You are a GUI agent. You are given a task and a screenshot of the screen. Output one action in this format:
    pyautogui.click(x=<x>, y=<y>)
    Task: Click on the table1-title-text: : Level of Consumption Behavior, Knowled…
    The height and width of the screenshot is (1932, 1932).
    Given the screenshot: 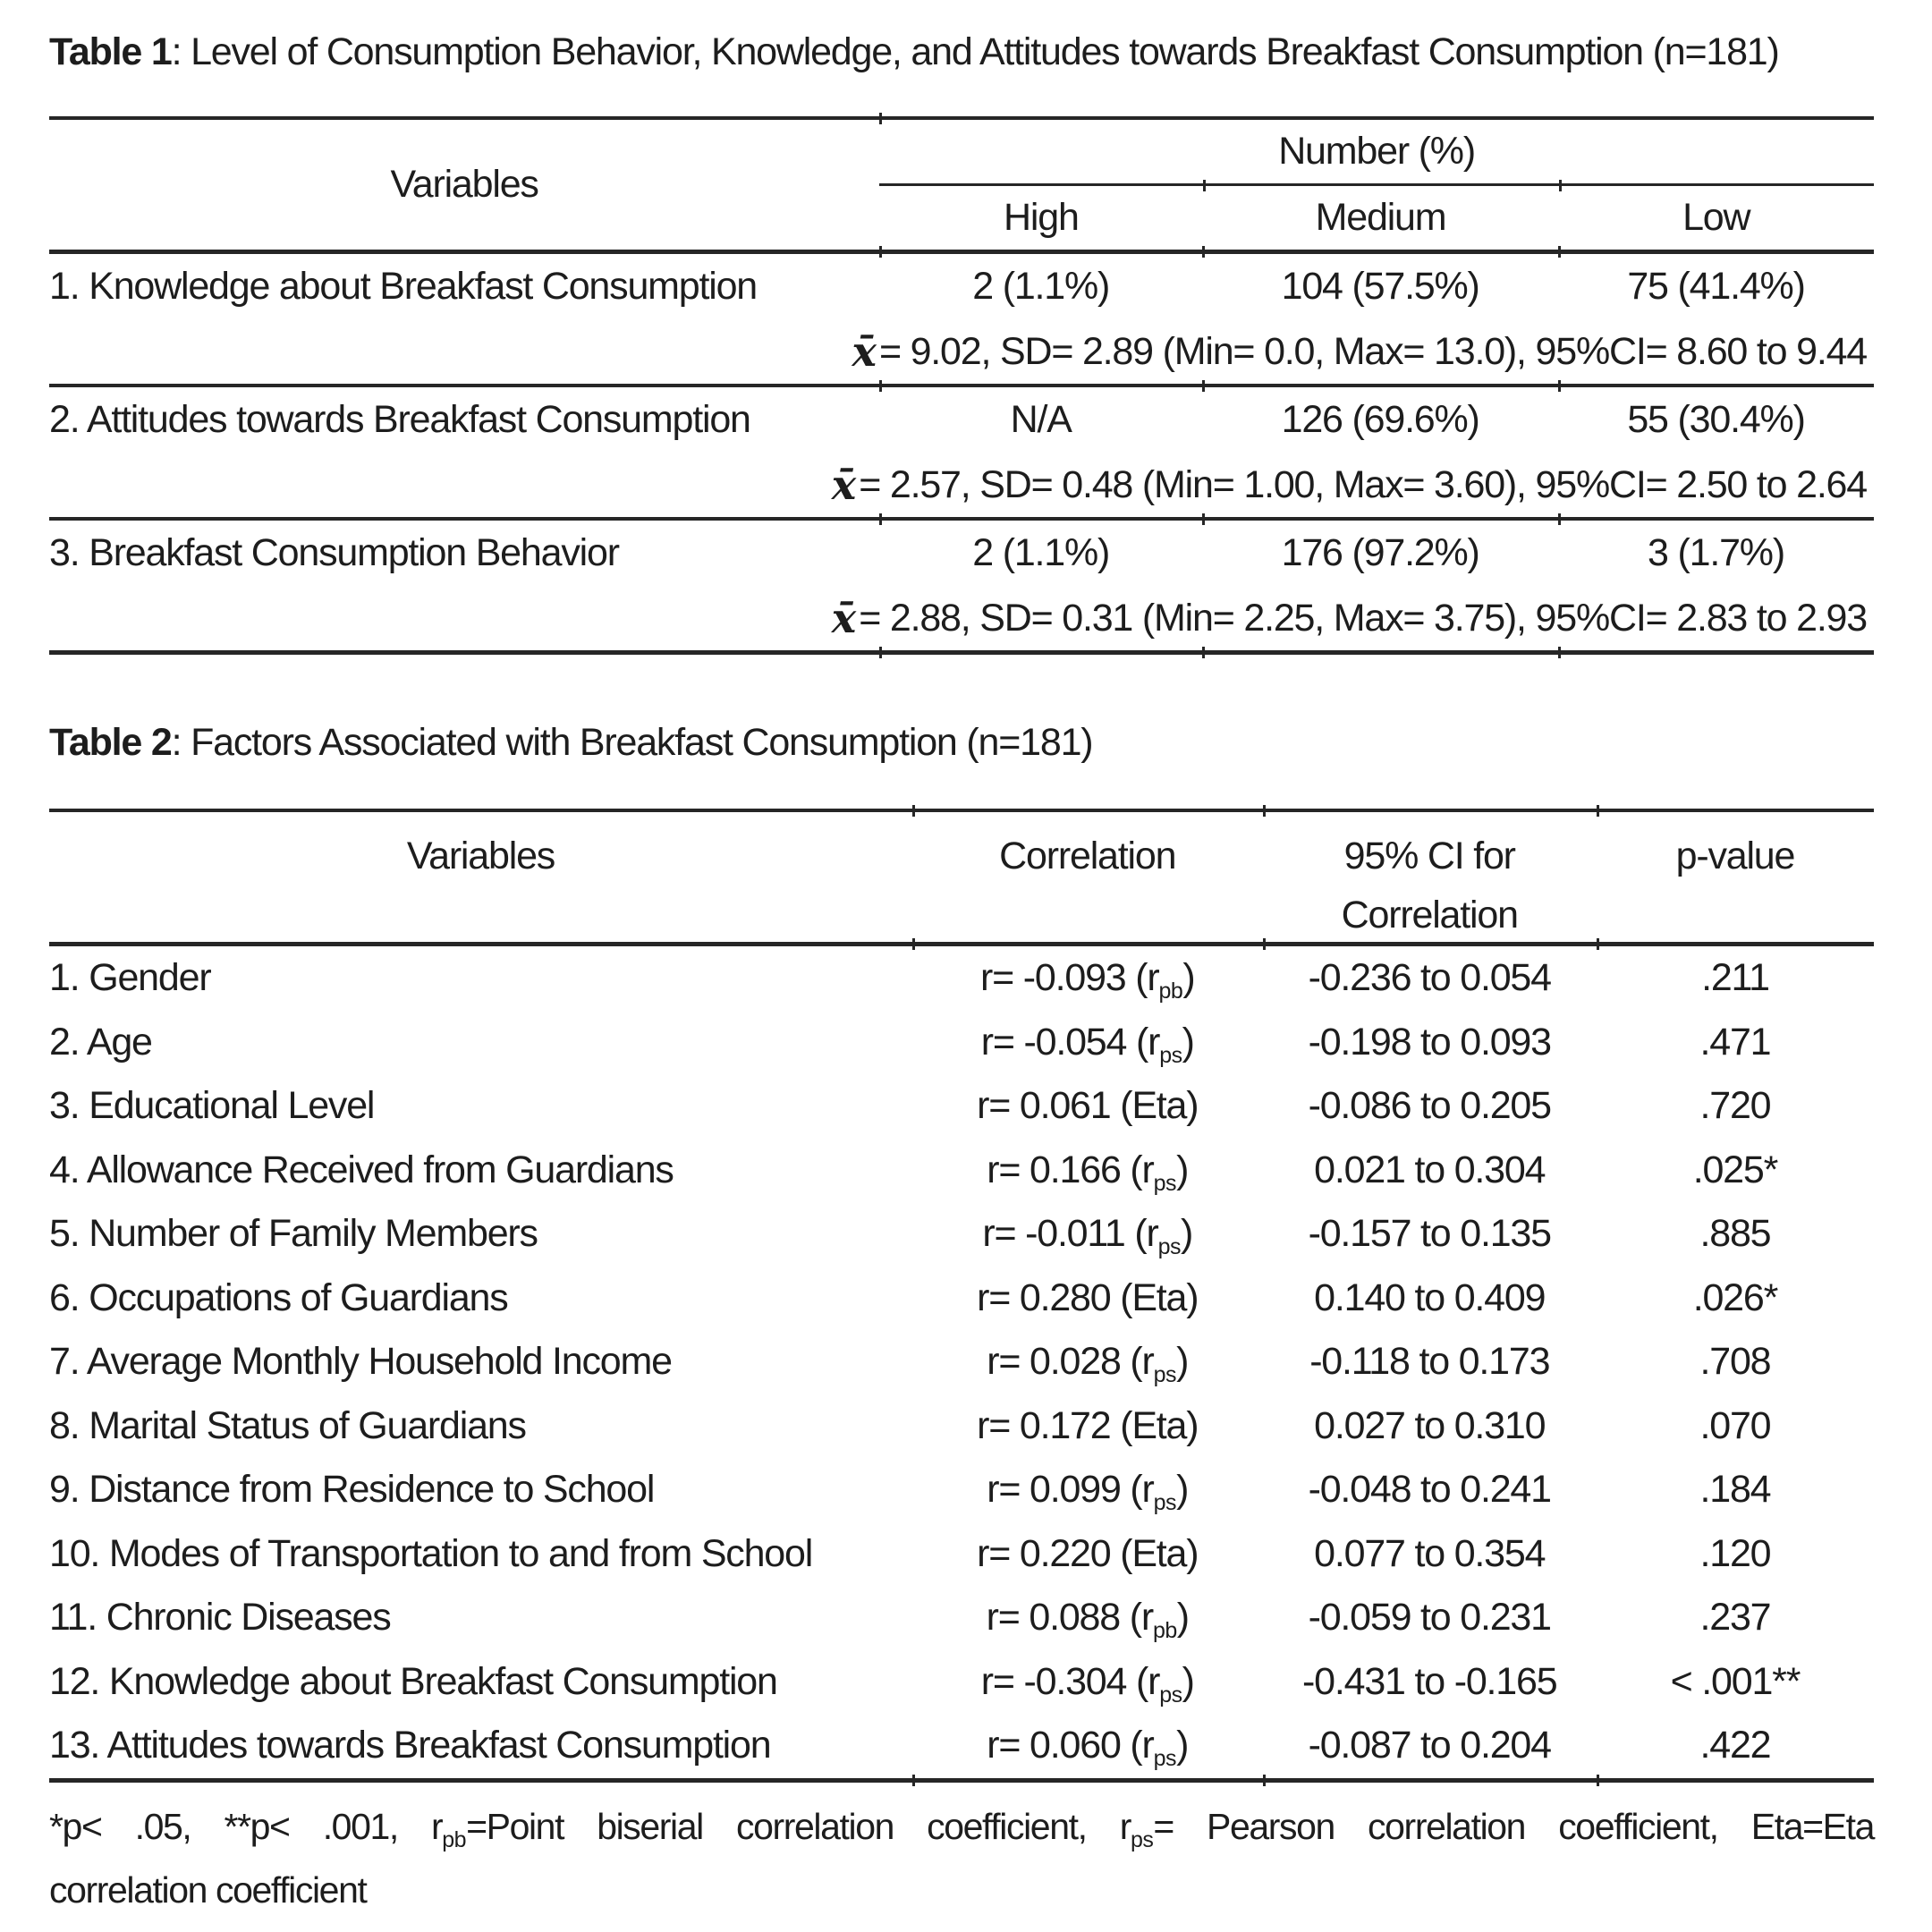 What is the action you would take?
    pyautogui.click(x=975, y=51)
    